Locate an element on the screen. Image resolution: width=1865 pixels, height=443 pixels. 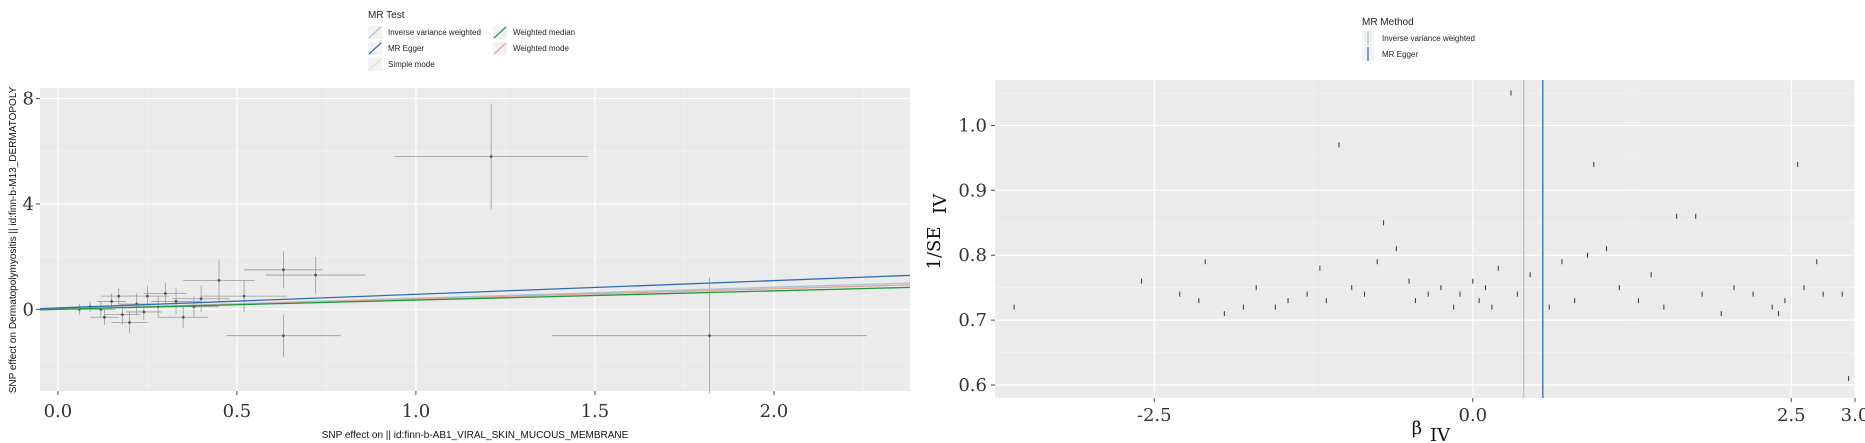
legend-label: Simple mode is located at coordinates (411, 64).